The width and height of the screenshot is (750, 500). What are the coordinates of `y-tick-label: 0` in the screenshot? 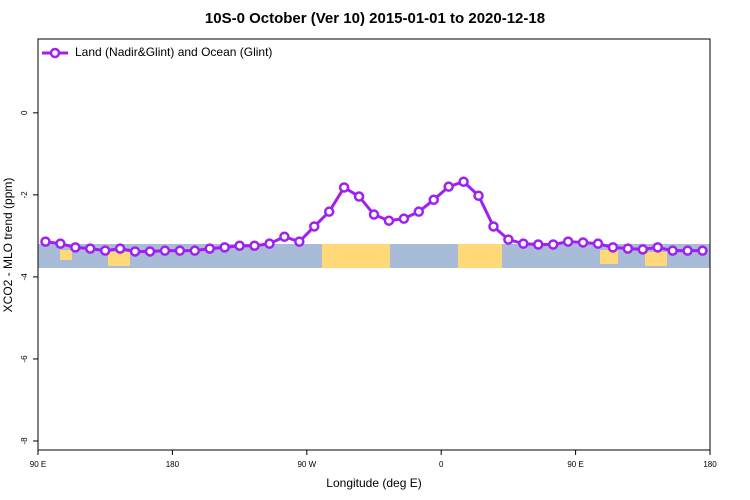 It's located at (24, 112).